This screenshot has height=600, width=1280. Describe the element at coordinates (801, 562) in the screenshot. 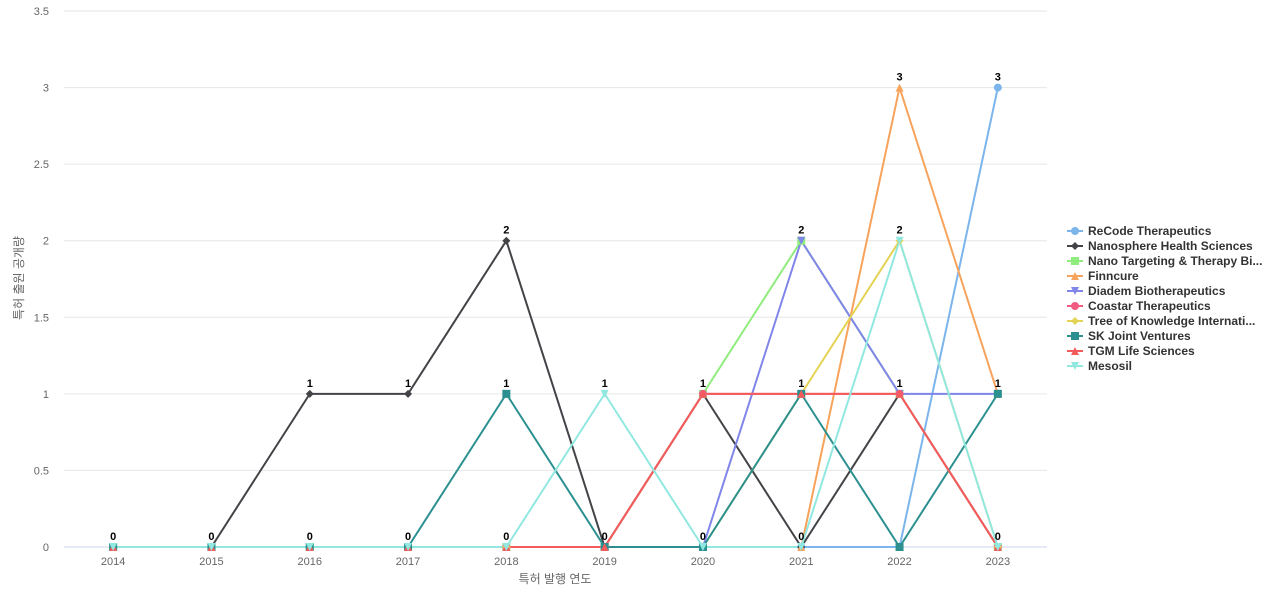

I see `x-tick-label: 2021` at that location.